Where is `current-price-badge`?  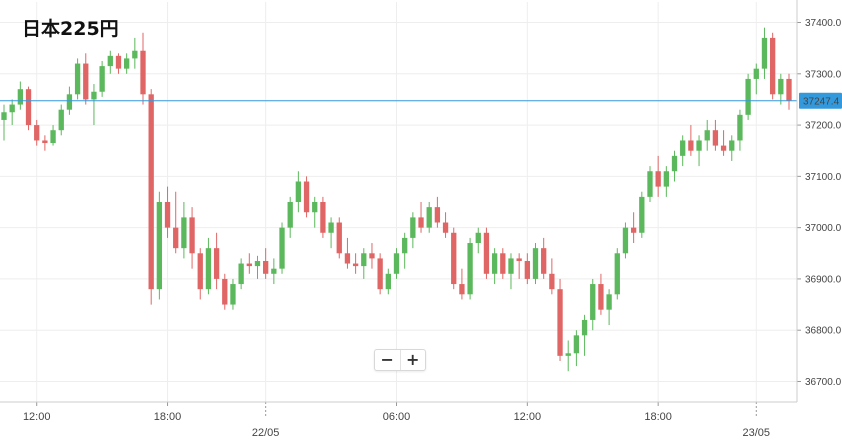 current-price-badge is located at coordinates (820, 100).